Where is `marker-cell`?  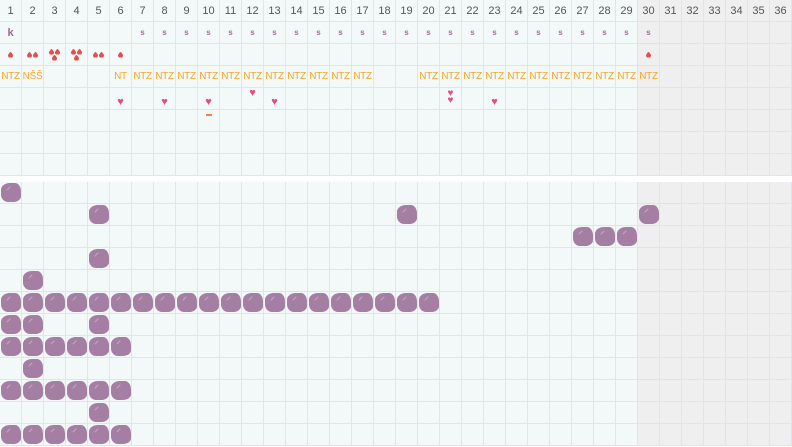
marker-cell is located at coordinates (693, 33).